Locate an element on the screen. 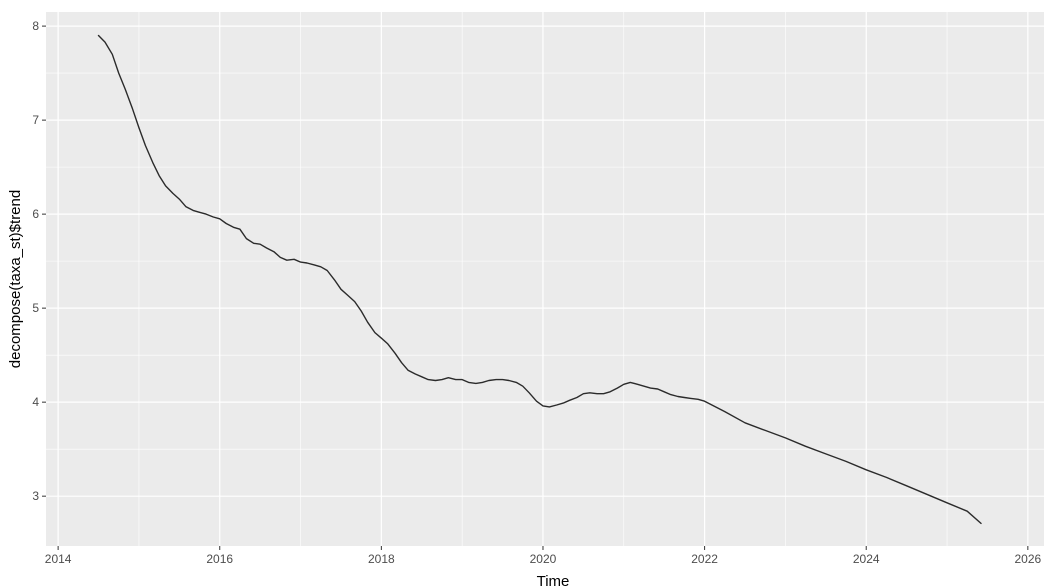 The image size is (1045, 588). y-axis: 3 4 5 6 7 8 is located at coordinates (39, 261).